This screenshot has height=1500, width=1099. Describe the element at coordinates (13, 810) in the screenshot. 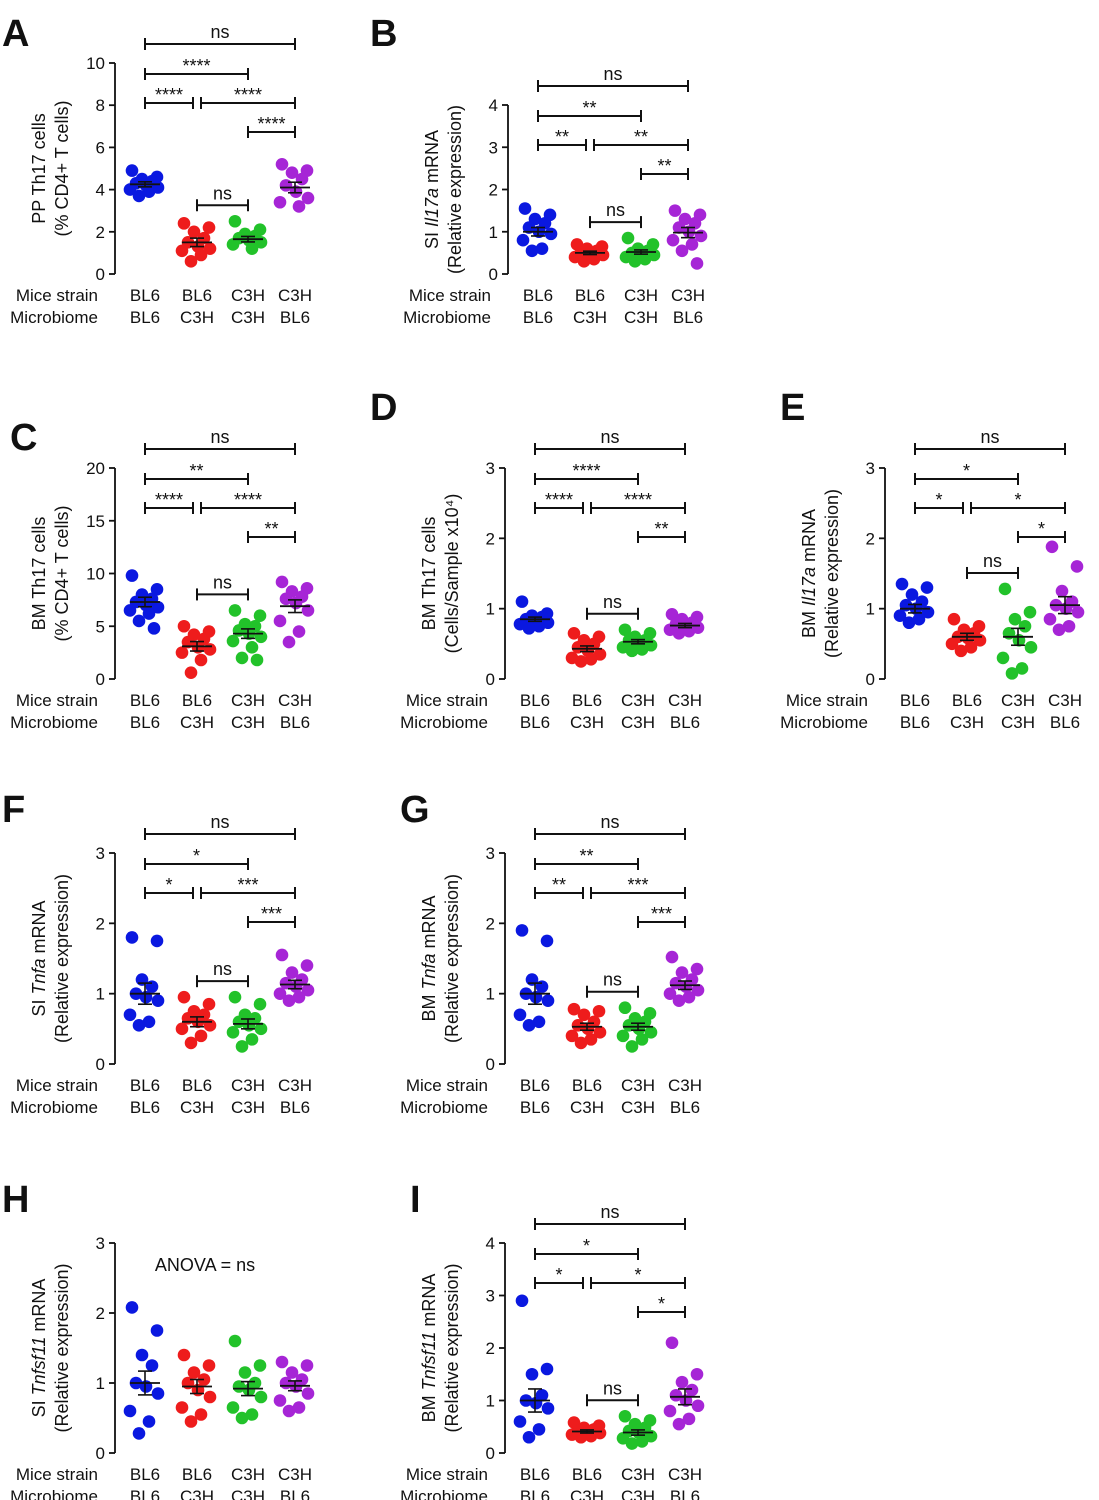

I see `panel-letter: F` at that location.